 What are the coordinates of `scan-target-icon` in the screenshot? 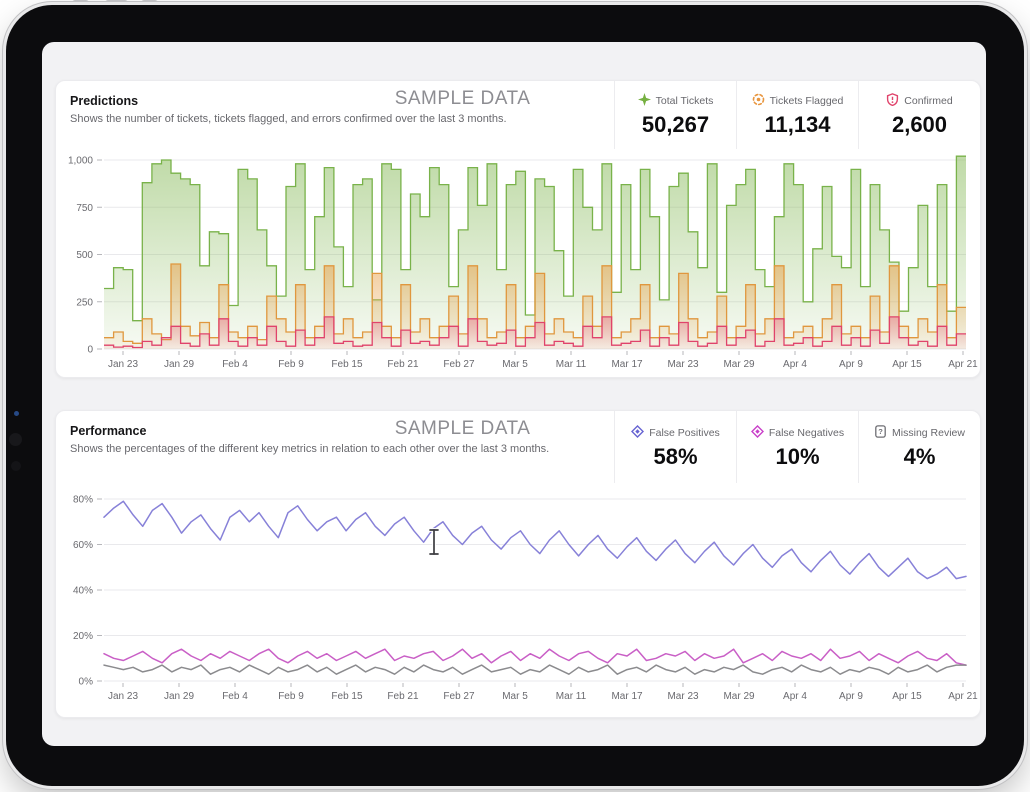 It's located at (758, 101).